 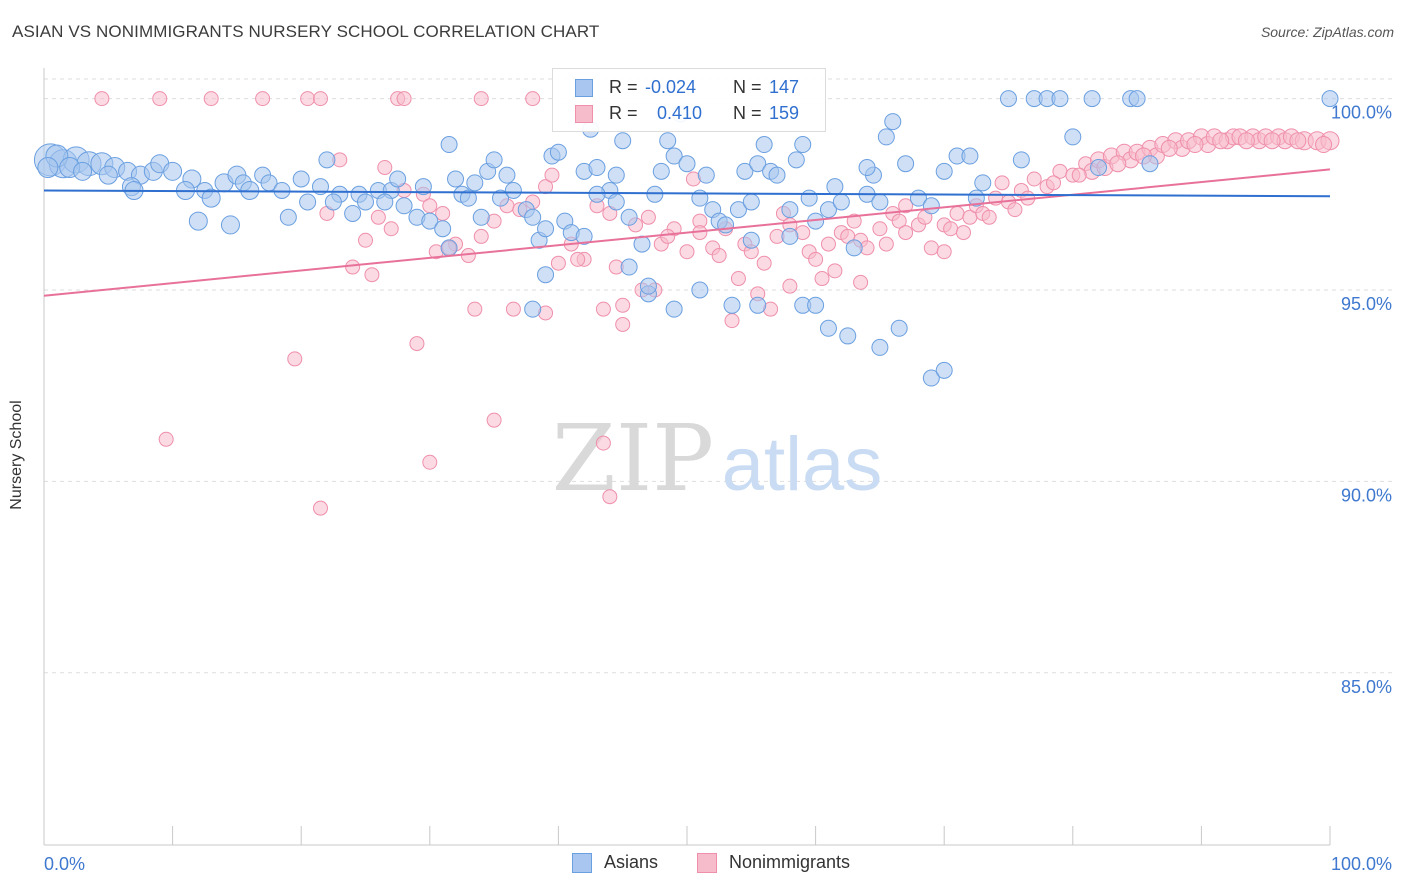 What do you see at coordinates (1361, 400) in the screenshot?
I see `y-tick-labels: 100.0% 95.0% 90.0% 85.0%` at bounding box center [1361, 400].